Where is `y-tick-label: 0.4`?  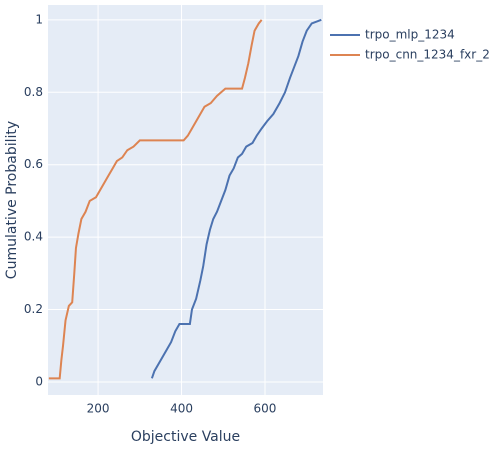
y-tick-label: 0.4 is located at coordinates (33, 237).